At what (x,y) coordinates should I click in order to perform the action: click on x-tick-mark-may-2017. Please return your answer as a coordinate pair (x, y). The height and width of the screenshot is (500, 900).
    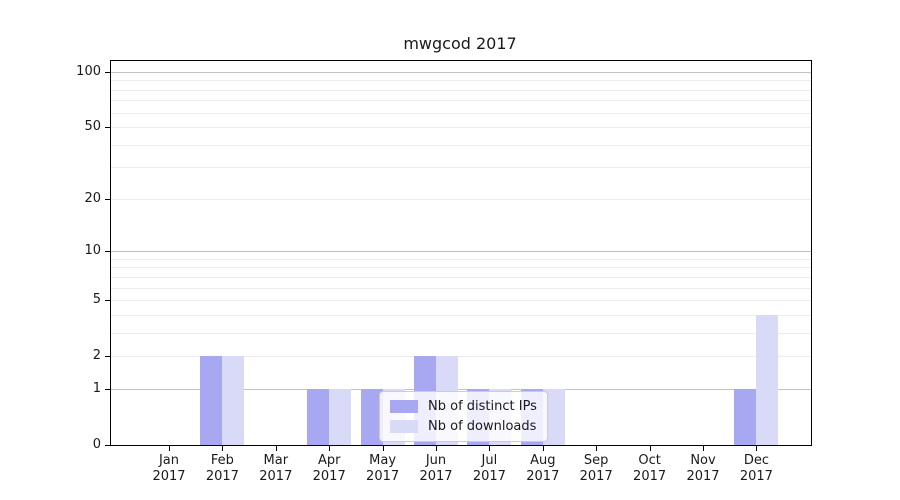
    Looking at the image, I should click on (383, 448).